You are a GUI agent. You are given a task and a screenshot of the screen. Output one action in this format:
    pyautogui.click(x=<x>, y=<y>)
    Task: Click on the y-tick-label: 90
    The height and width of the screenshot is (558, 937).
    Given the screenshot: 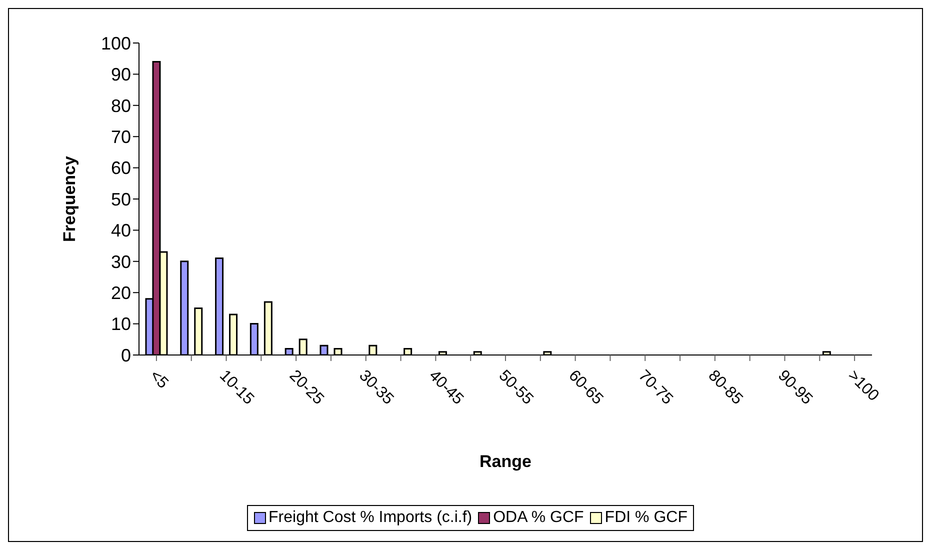 What is the action you would take?
    pyautogui.click(x=120, y=74)
    